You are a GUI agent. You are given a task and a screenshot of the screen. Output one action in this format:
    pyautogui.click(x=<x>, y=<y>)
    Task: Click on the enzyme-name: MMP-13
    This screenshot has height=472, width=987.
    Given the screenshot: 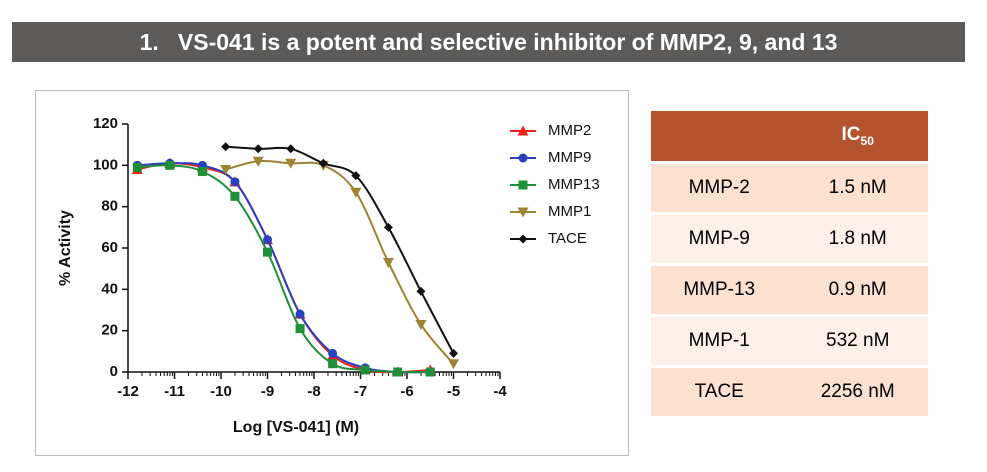 What is the action you would take?
    pyautogui.click(x=719, y=290)
    